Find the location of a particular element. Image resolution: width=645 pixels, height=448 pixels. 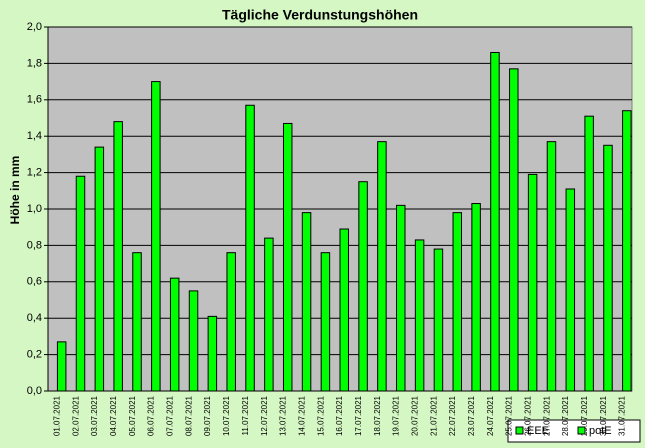

x-tick-label: 09.07.2021 is located at coordinates (207, 415).